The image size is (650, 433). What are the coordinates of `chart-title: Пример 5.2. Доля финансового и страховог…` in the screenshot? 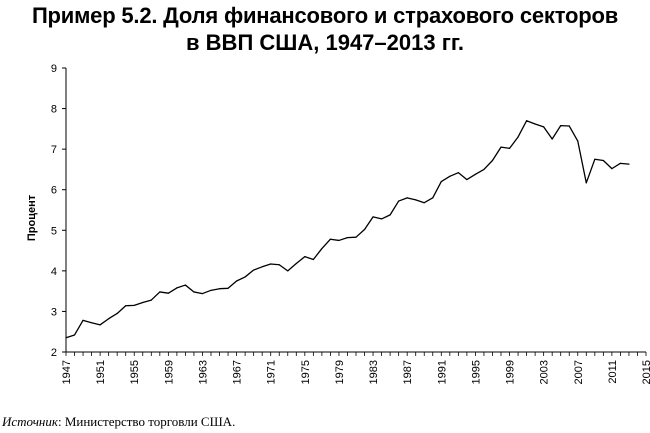 It's located at (325, 29).